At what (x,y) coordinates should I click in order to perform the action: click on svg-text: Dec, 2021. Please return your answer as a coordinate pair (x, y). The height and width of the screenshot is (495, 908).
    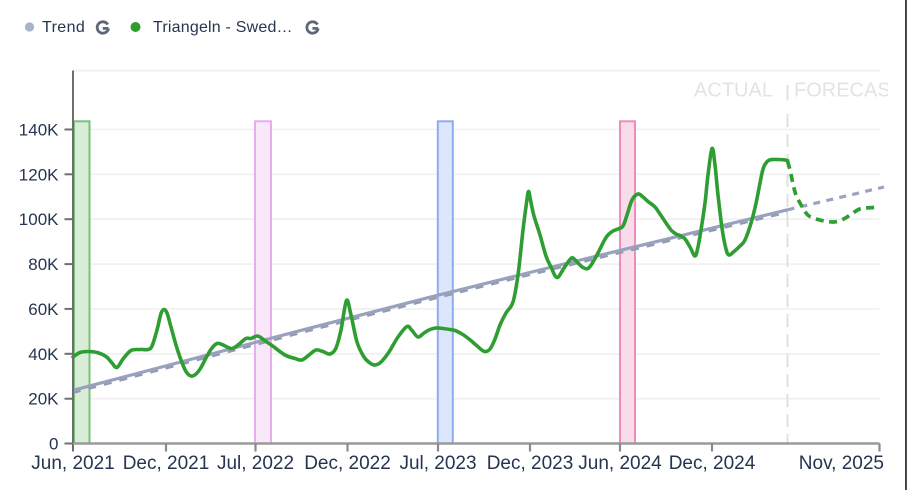
    Looking at the image, I should click on (166, 463).